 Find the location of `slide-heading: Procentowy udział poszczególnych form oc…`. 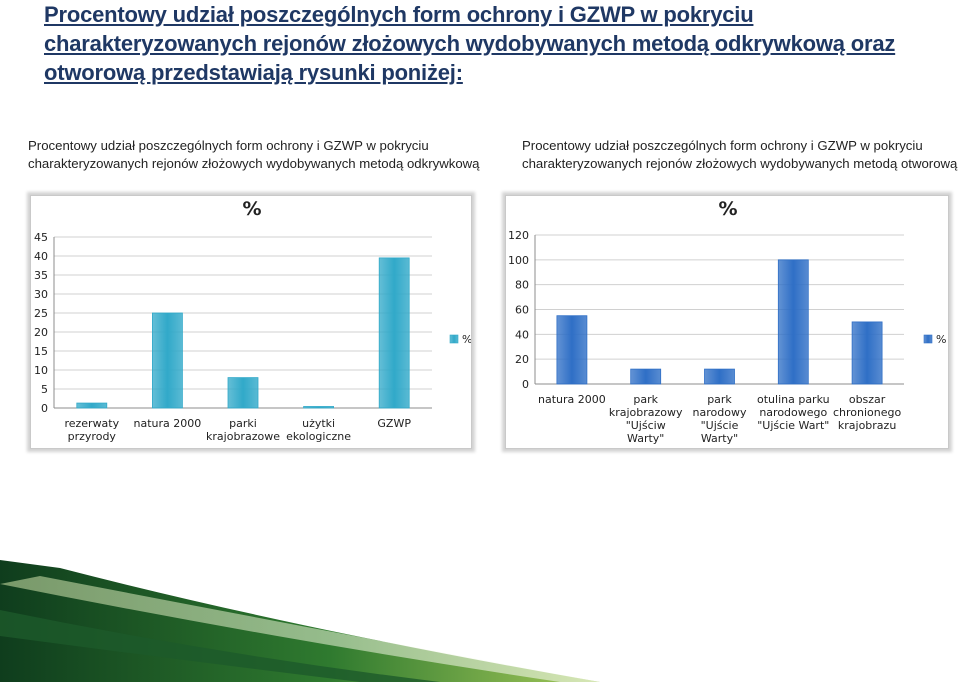

slide-heading: Procentowy udział poszczególnych form oc… is located at coordinates (470, 43).